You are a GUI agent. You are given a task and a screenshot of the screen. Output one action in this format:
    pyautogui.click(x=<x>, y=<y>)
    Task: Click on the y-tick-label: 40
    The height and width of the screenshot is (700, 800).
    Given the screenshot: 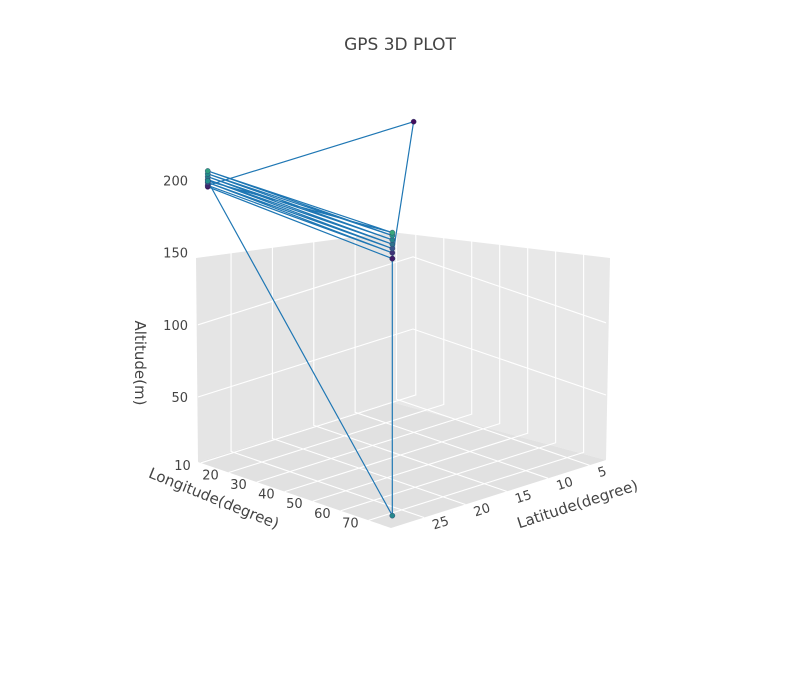 What is the action you would take?
    pyautogui.click(x=266, y=495)
    